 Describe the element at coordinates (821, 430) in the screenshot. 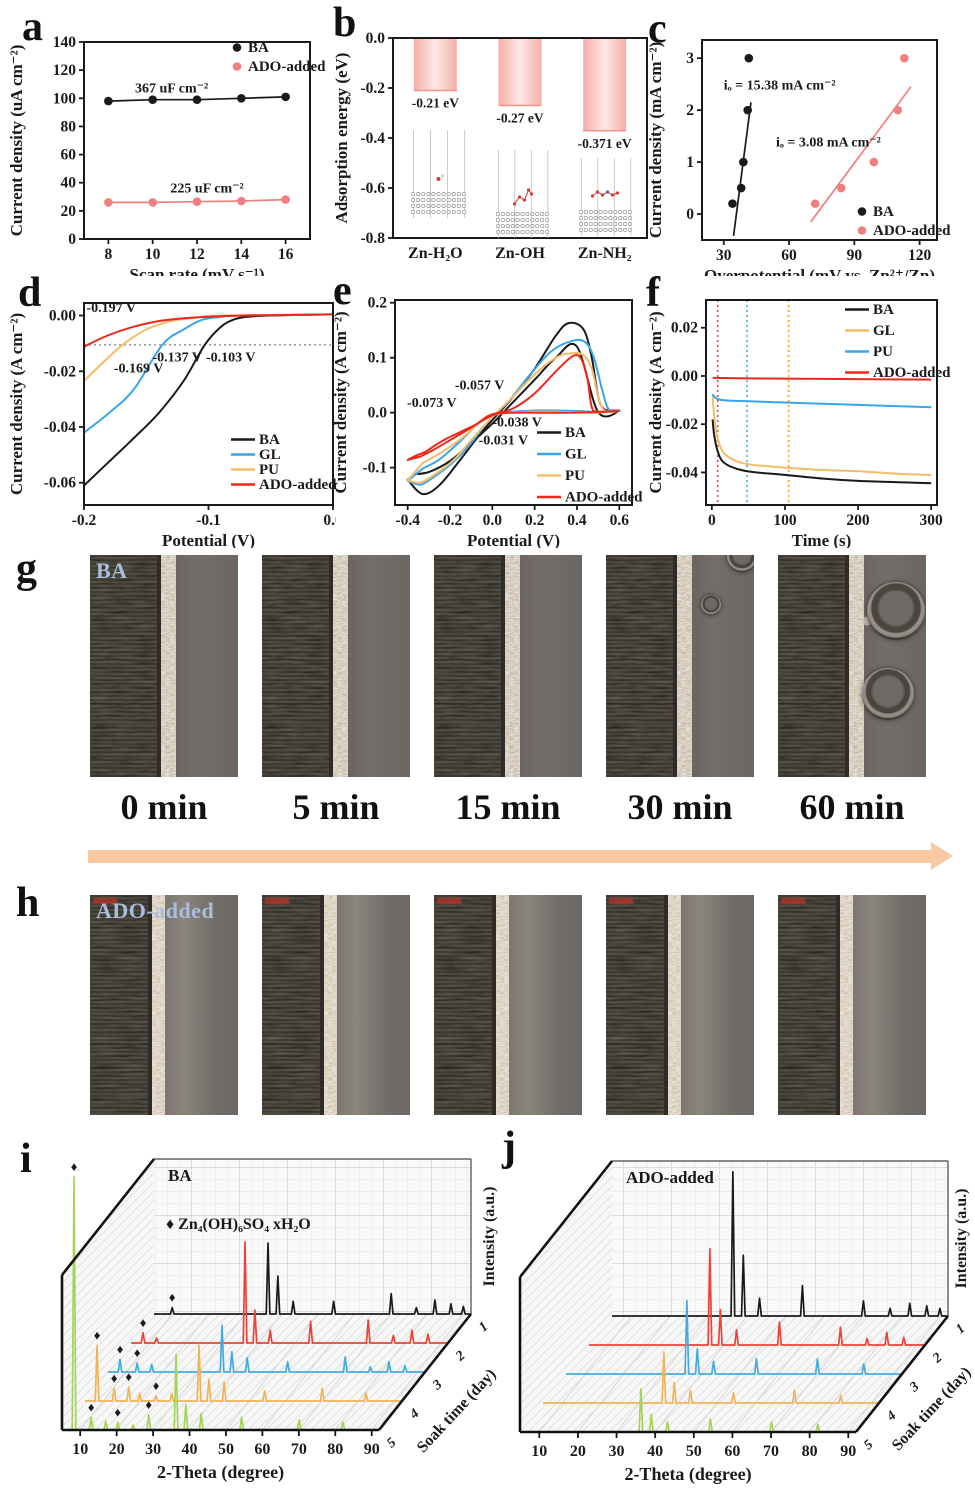

I see `series-group` at that location.